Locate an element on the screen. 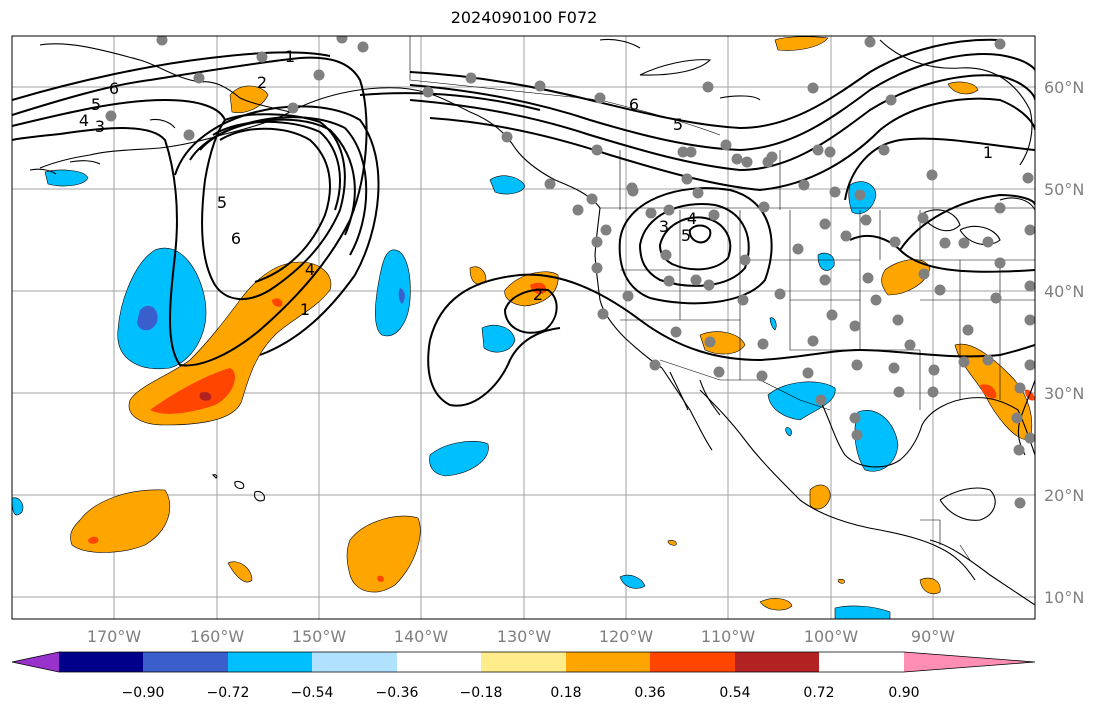 This screenshot has width=1105, height=712. lon-label: 90°W is located at coordinates (933, 636).